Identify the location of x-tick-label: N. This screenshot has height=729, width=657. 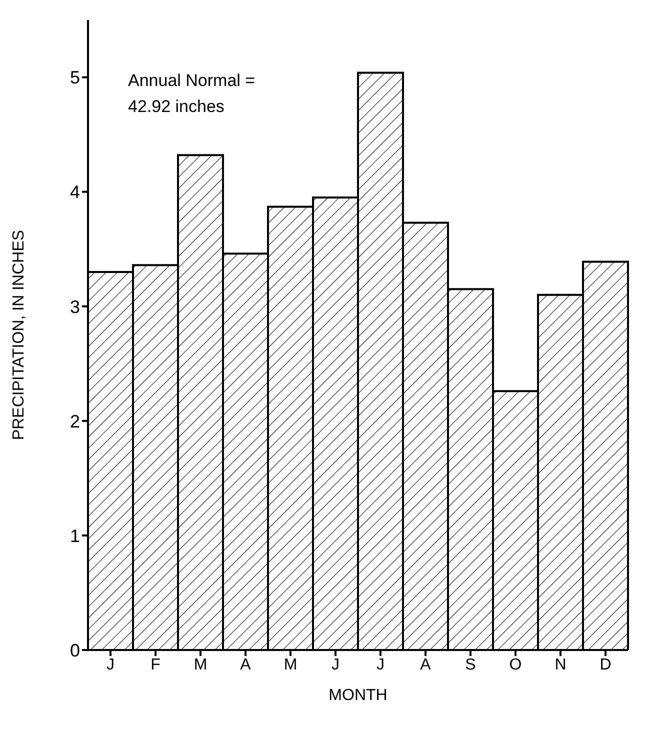
(560, 665).